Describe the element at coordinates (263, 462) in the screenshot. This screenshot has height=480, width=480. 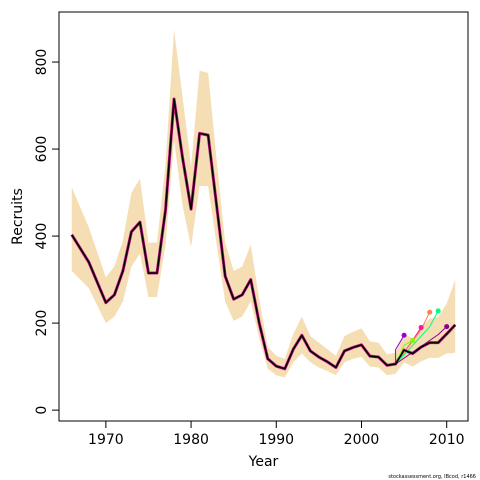
I see `x-axis-title: Year` at that location.